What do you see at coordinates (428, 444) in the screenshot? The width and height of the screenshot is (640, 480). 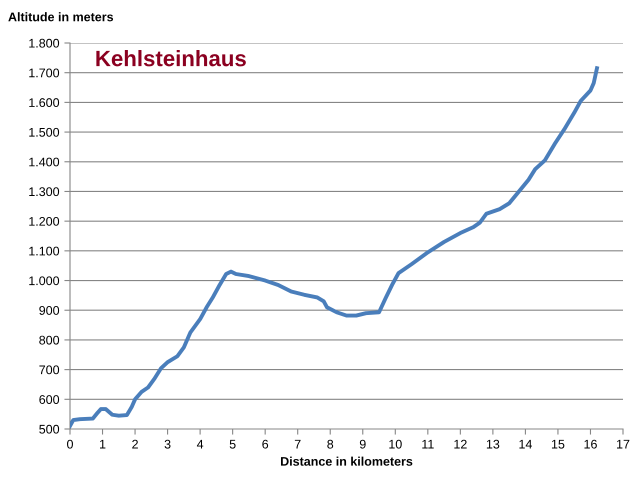 I see `x-tick-label: 11` at bounding box center [428, 444].